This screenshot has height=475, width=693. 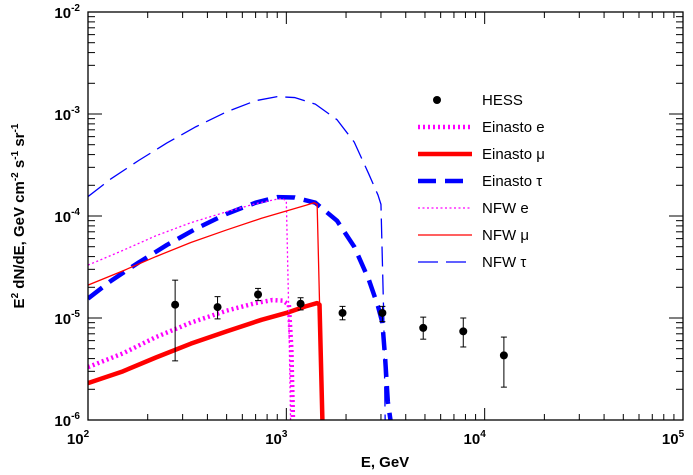 What do you see at coordinates (513, 154) in the screenshot?
I see `svg-text: Einasto μ` at bounding box center [513, 154].